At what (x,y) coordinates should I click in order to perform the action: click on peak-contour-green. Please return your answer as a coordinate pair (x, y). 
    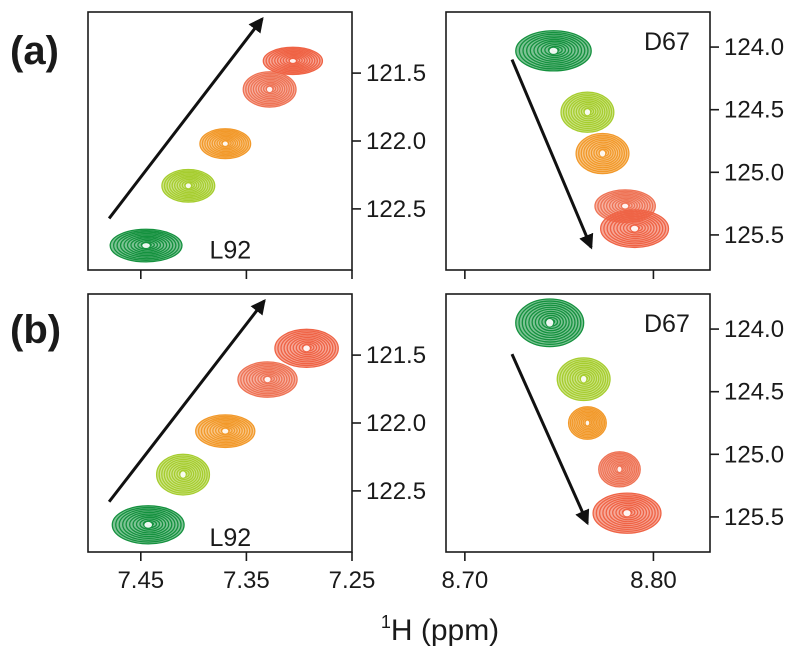
    Looking at the image, I should click on (550, 323).